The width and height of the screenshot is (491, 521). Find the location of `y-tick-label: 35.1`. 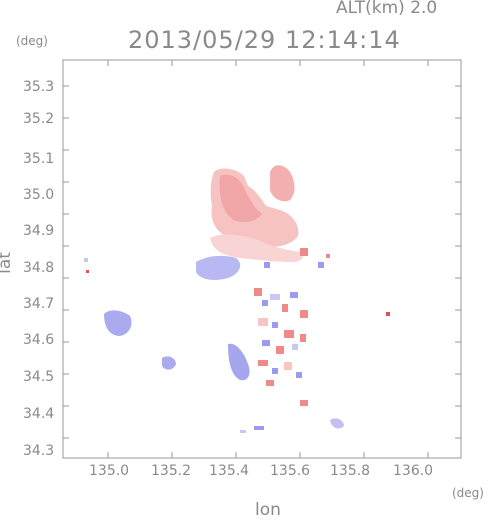

y-tick-label: 35.1 is located at coordinates (38, 159).